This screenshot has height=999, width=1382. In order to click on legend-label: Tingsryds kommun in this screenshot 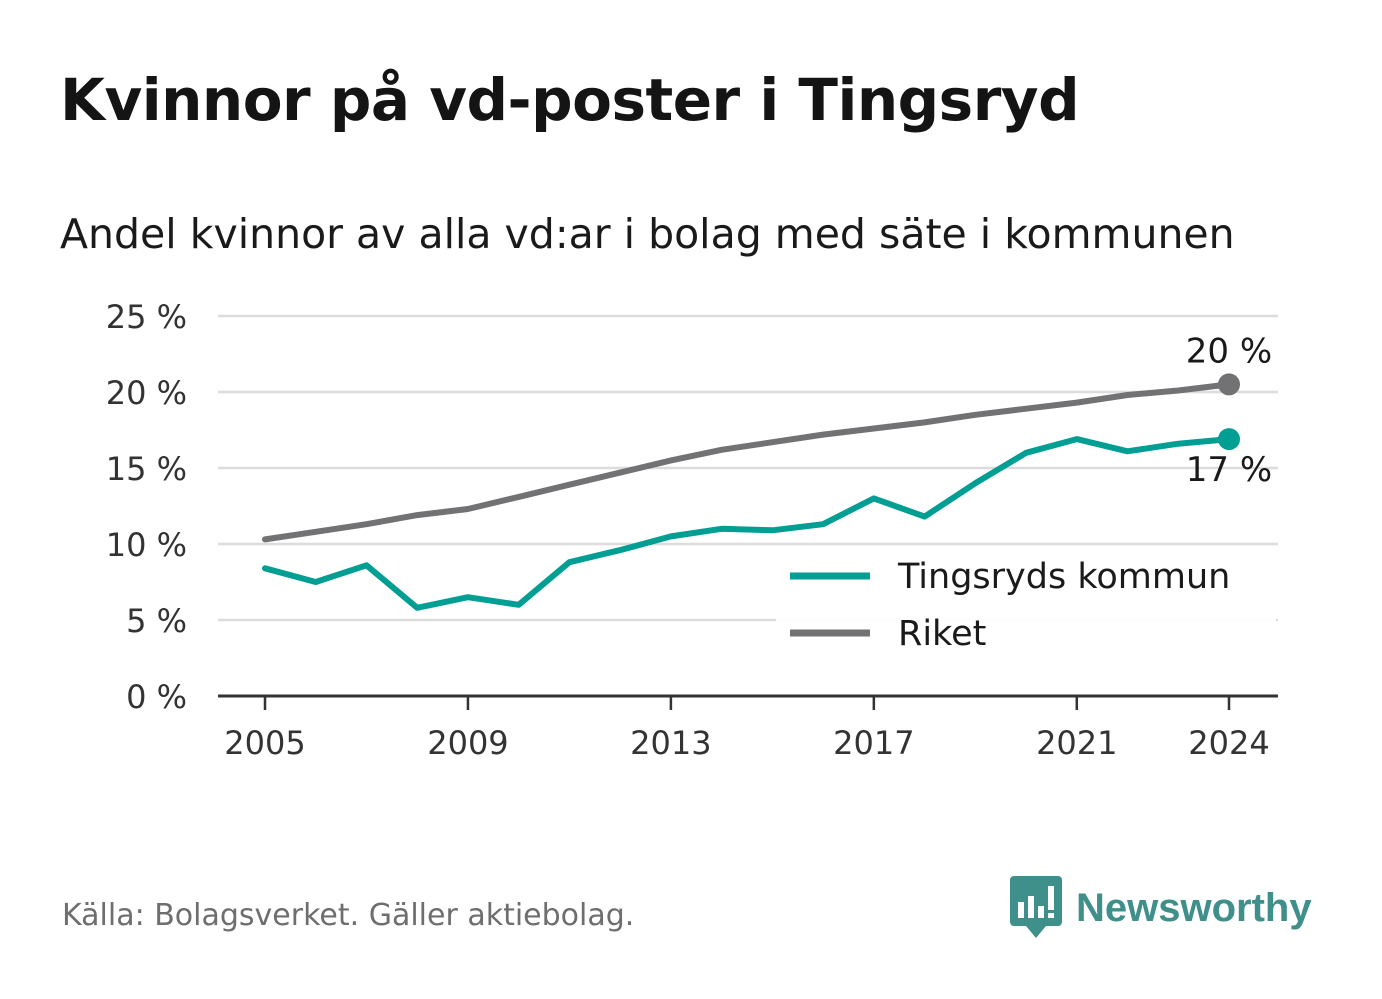, I will do `click(1063, 577)`.